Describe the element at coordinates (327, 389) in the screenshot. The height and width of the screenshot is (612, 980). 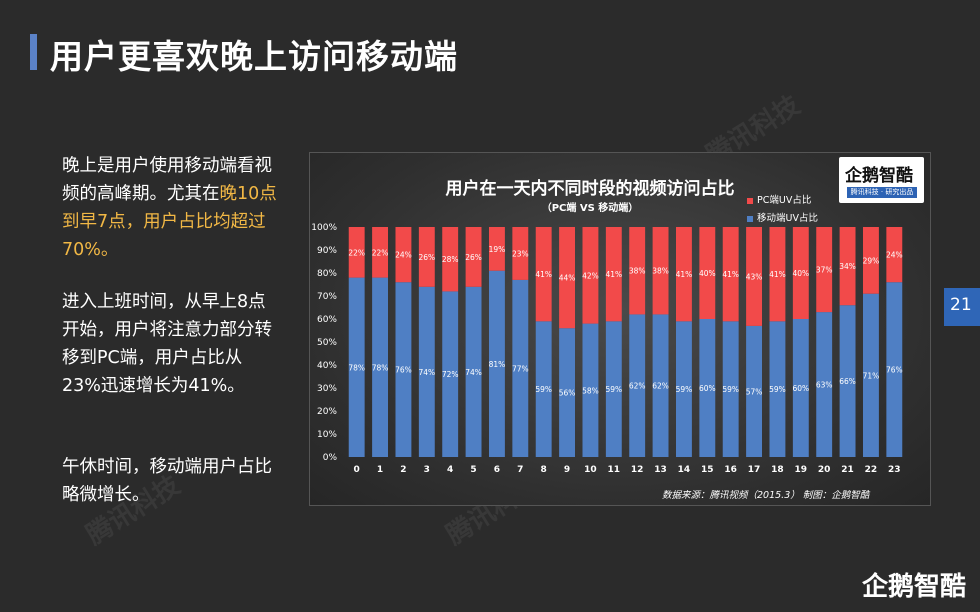
I see `y-tick-label: 30%` at that location.